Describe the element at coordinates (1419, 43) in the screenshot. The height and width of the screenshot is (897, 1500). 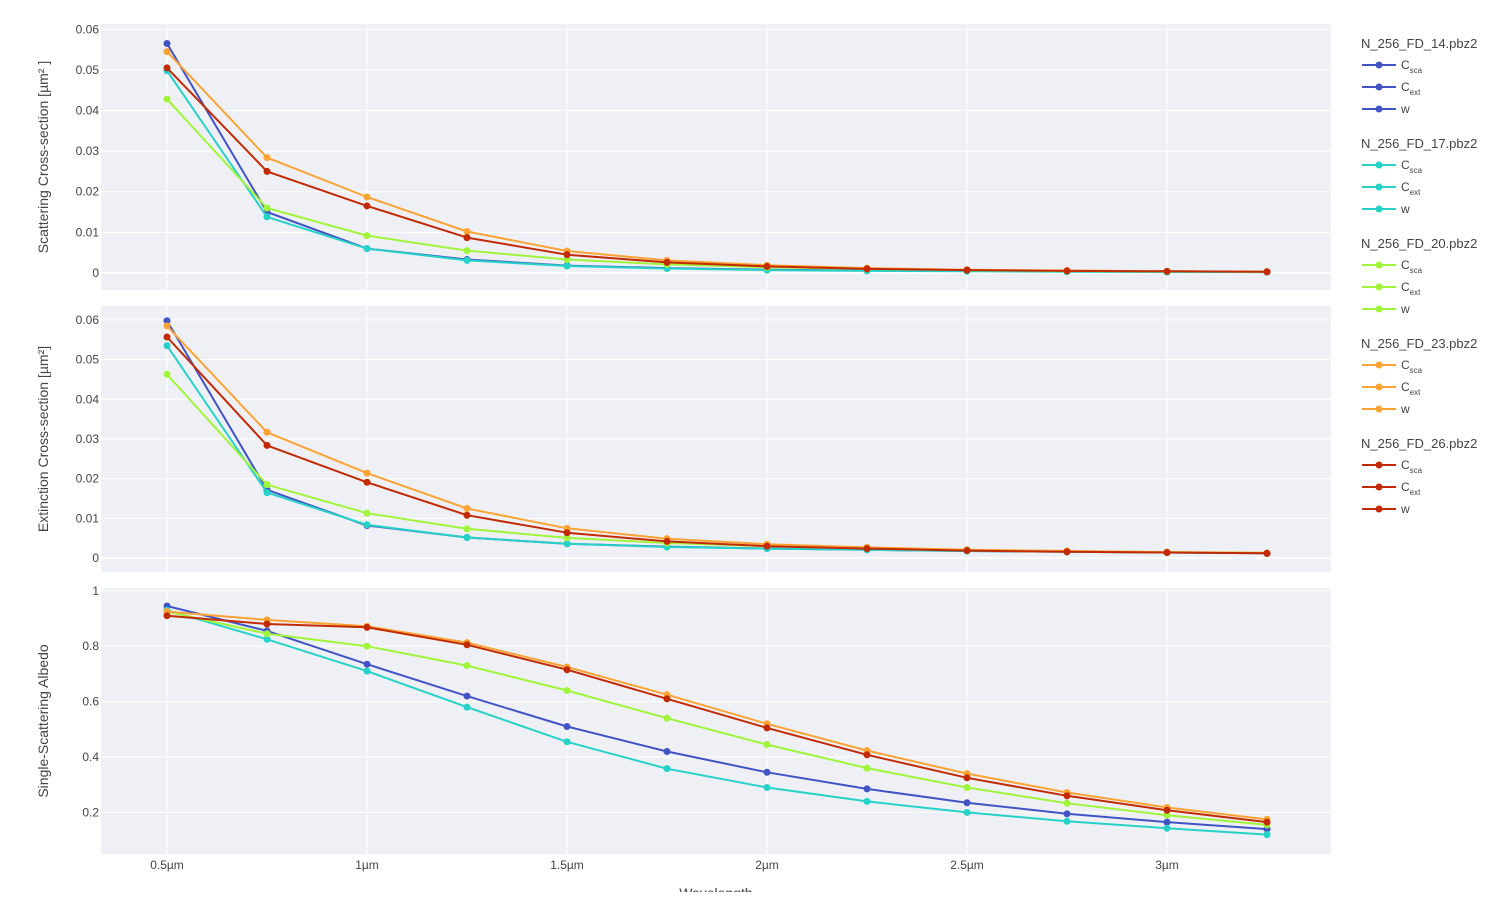
I see `legend-group-title: N_256_FD_14.pbz2` at that location.